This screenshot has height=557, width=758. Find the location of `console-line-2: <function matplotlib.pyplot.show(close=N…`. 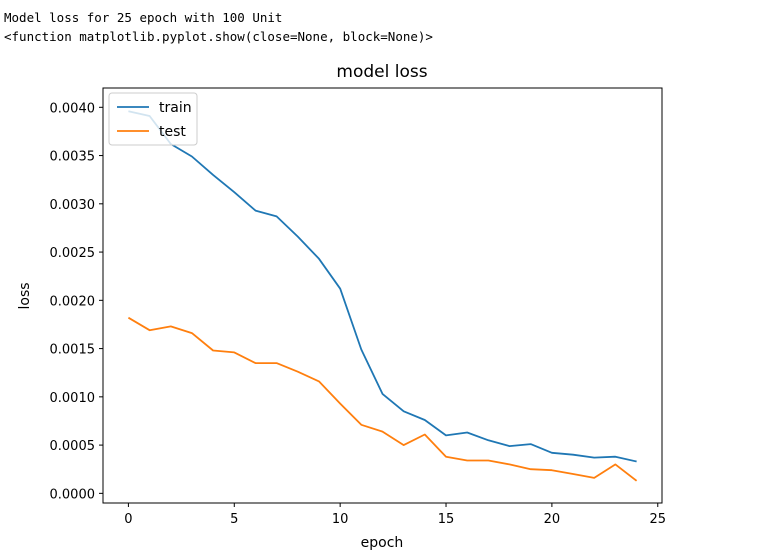

console-line-2: <function matplotlib.pyplot.show(close=N… is located at coordinates (218, 36).